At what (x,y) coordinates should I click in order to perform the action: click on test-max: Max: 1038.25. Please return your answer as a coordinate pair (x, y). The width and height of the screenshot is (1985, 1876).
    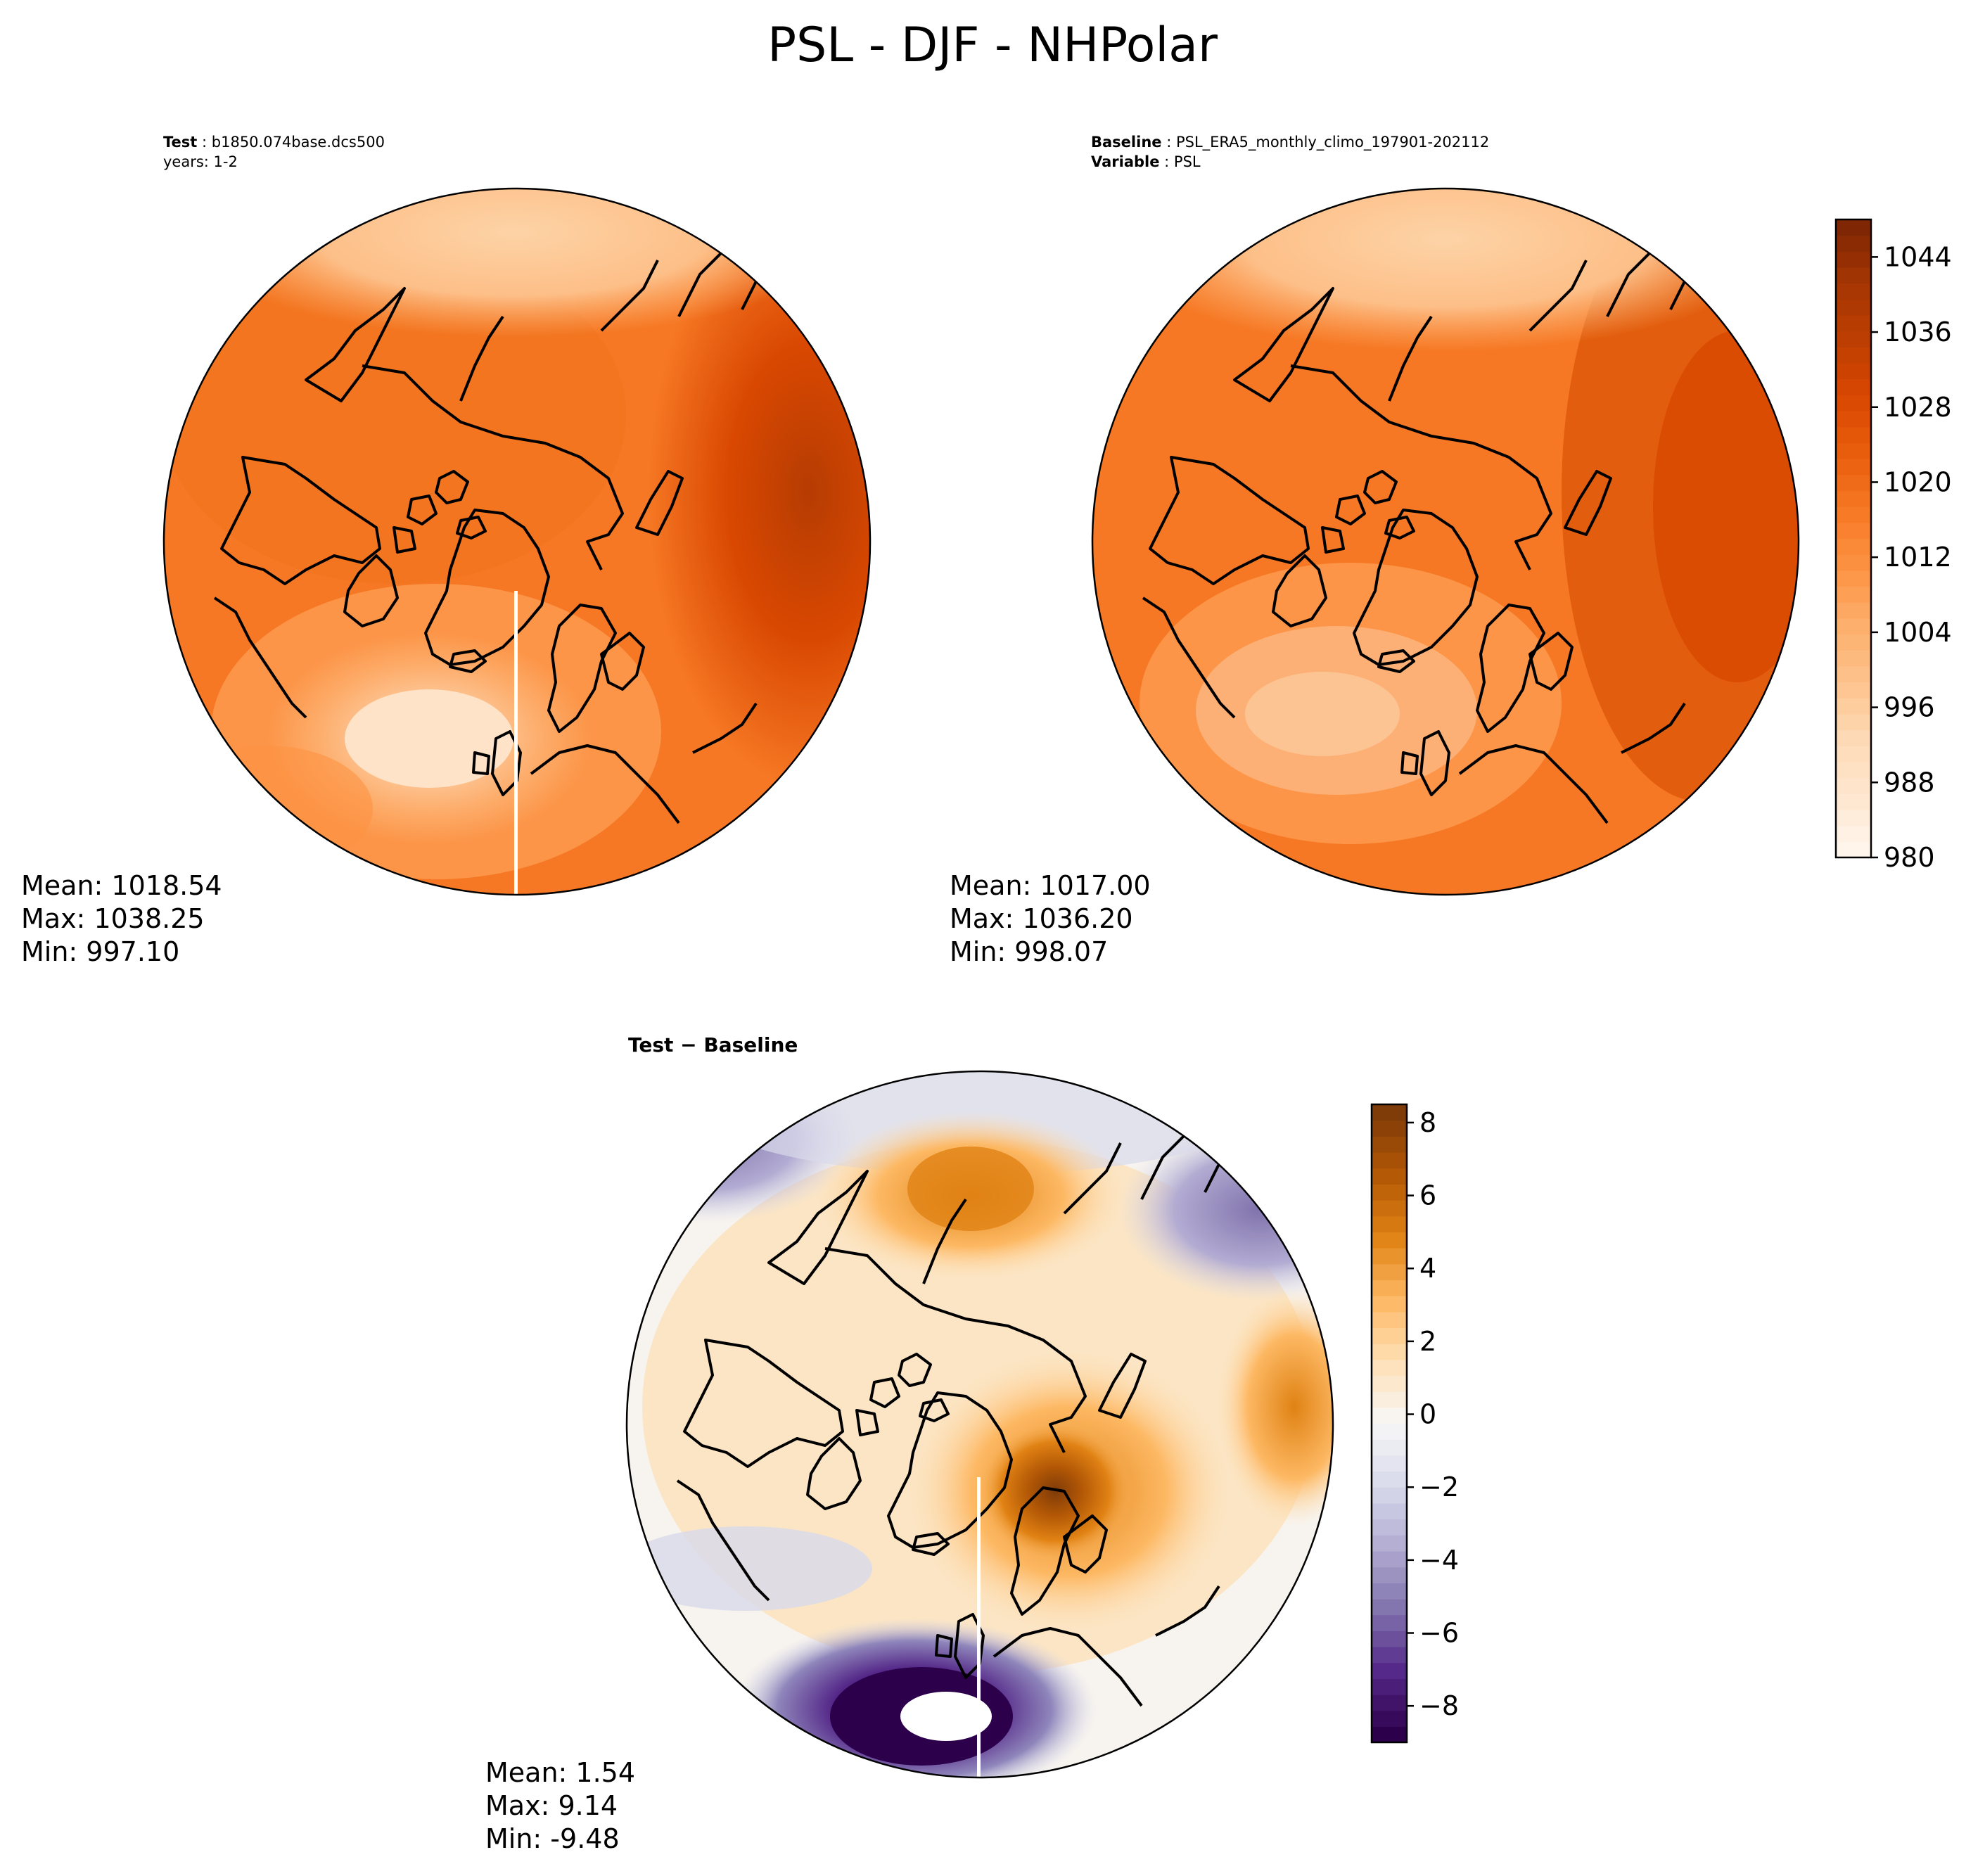
    Looking at the image, I should click on (113, 918).